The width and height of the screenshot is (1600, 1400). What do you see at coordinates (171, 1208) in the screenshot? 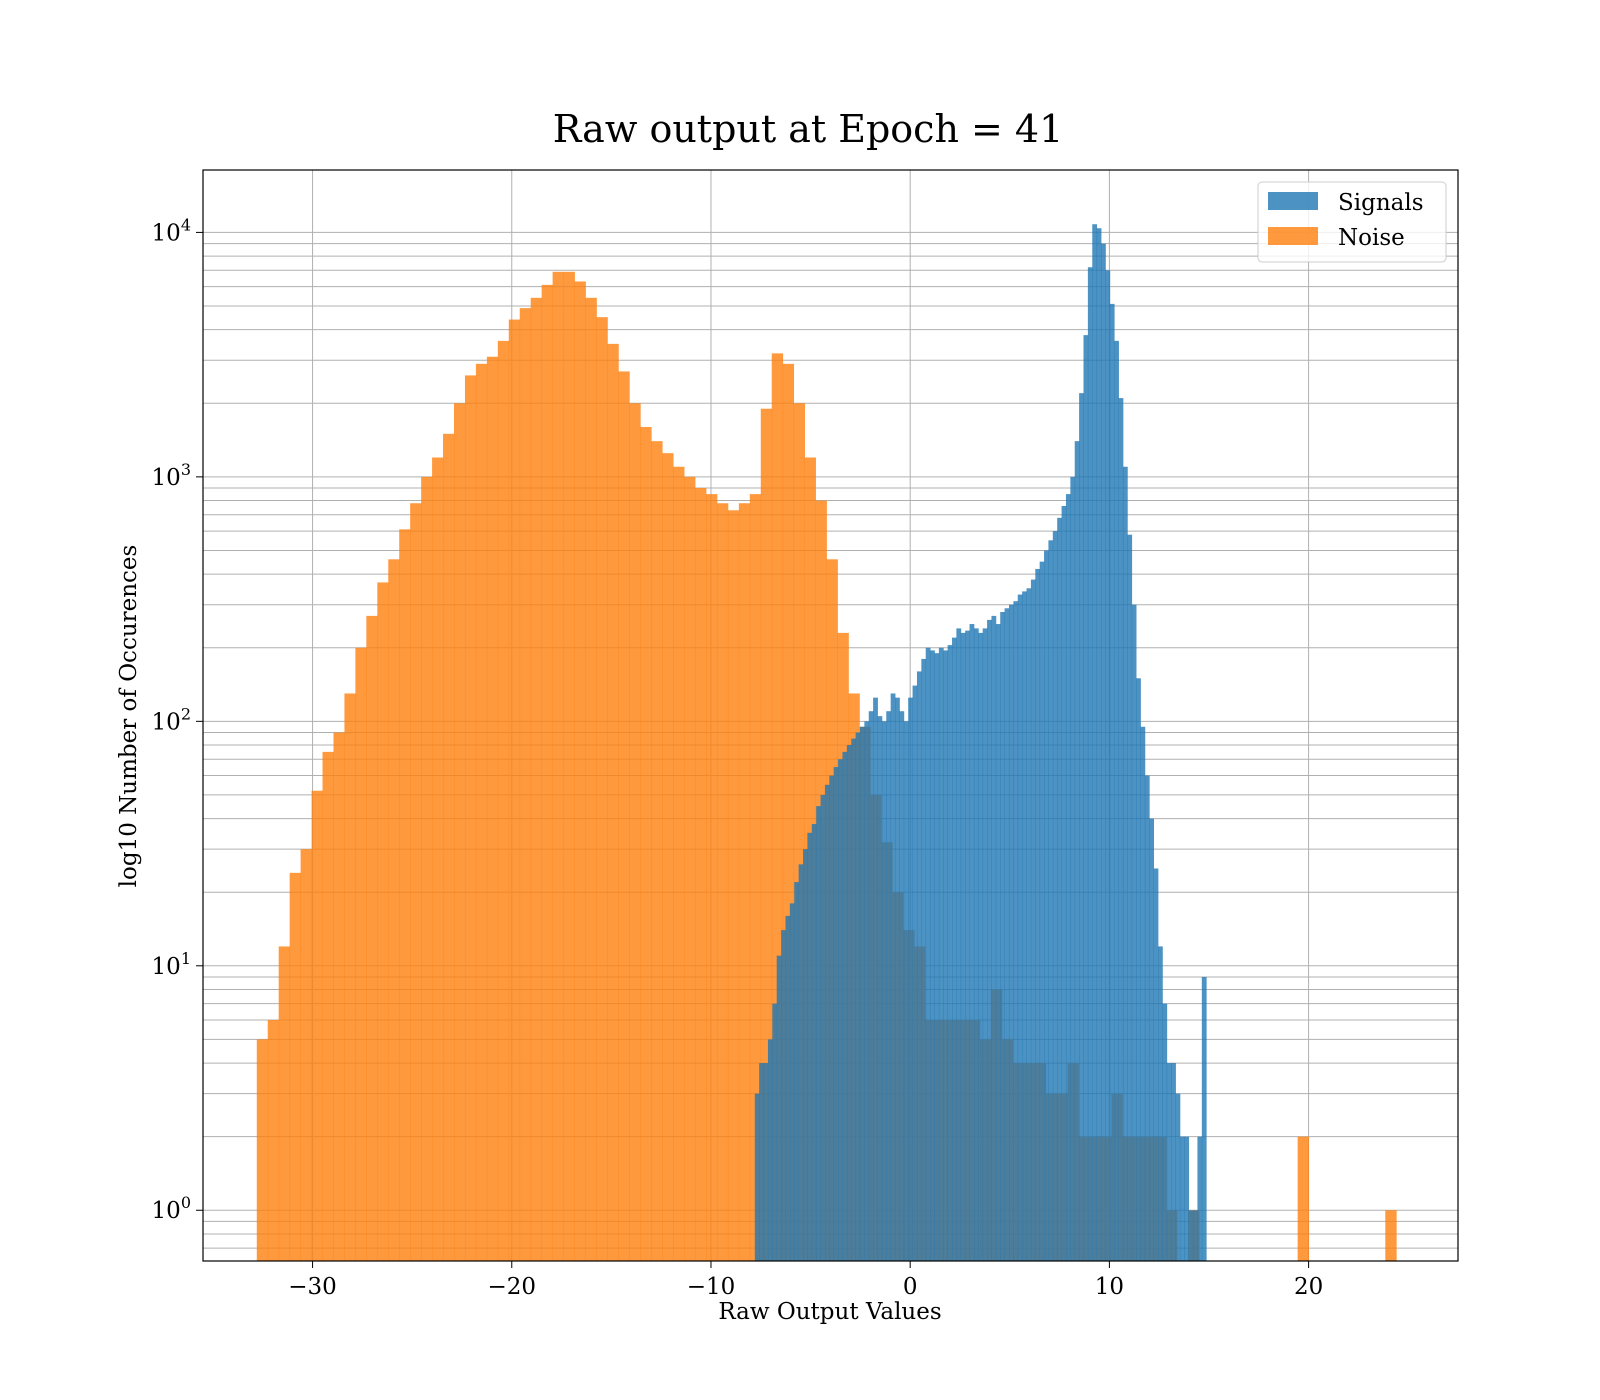
I see `y-tick-label: 10⁰` at bounding box center [171, 1208].